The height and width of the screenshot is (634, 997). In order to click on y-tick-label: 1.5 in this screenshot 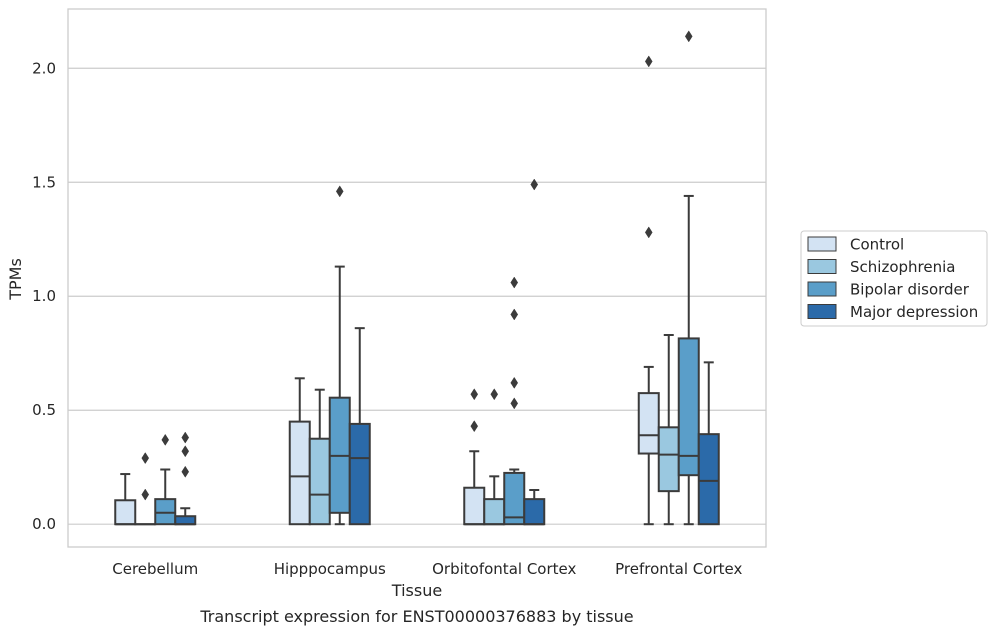, I will do `click(44, 182)`.